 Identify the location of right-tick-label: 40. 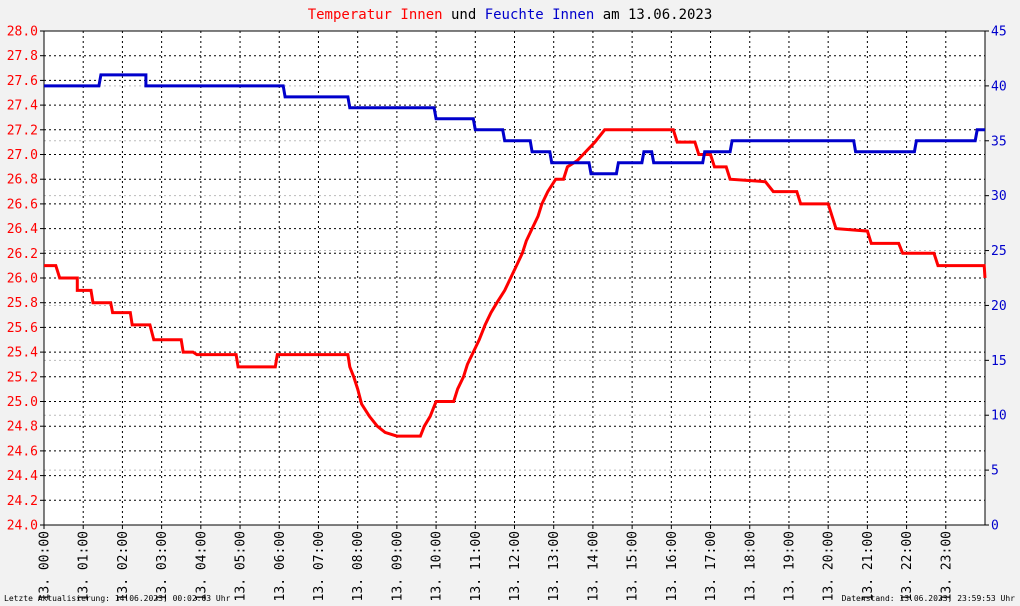
(999, 86).